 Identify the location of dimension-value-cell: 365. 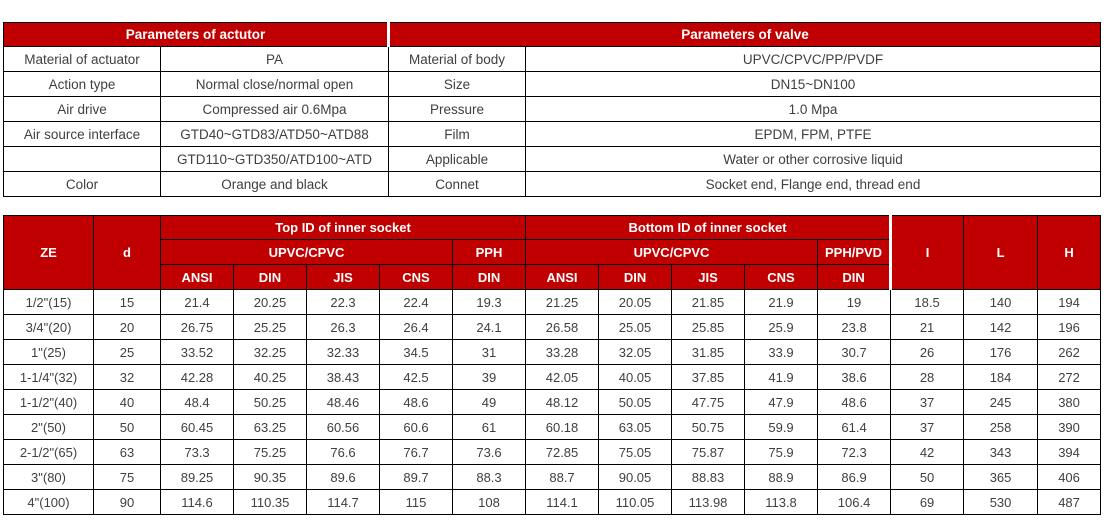
(1001, 477).